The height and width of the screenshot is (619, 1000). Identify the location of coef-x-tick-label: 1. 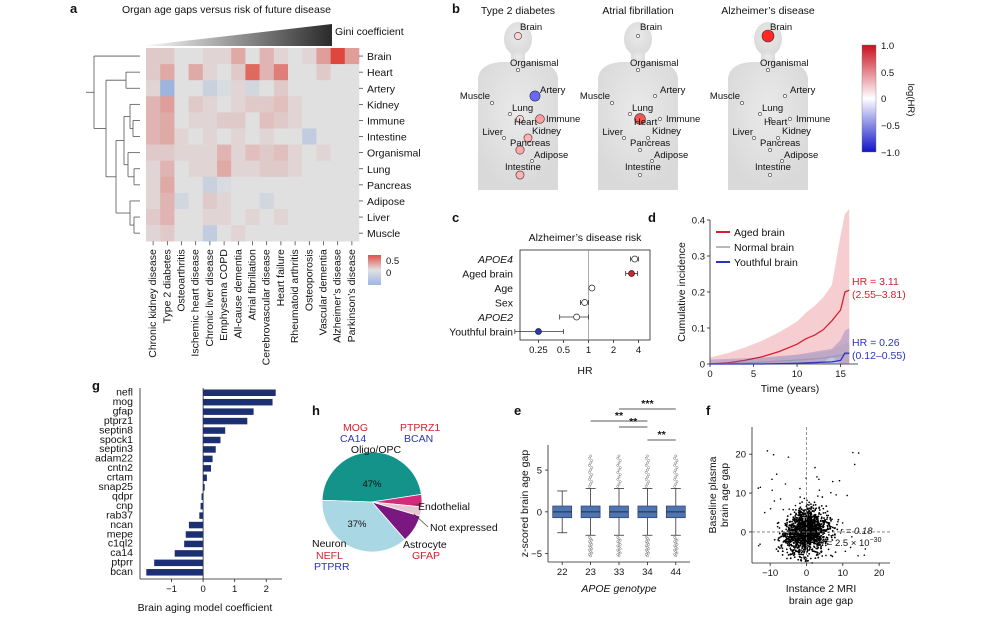
(234, 589).